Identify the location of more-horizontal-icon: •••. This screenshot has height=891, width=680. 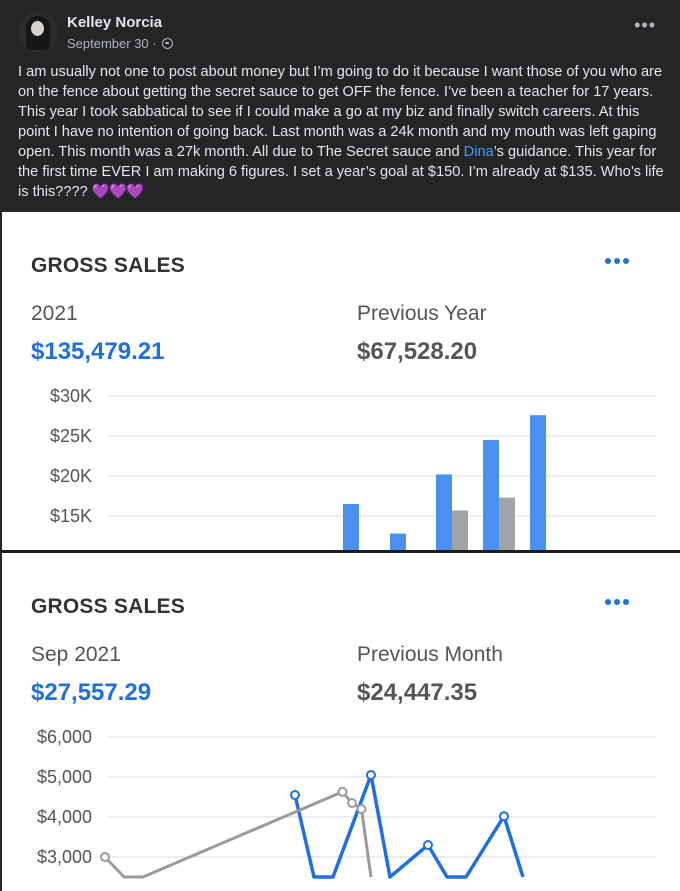
(645, 25).